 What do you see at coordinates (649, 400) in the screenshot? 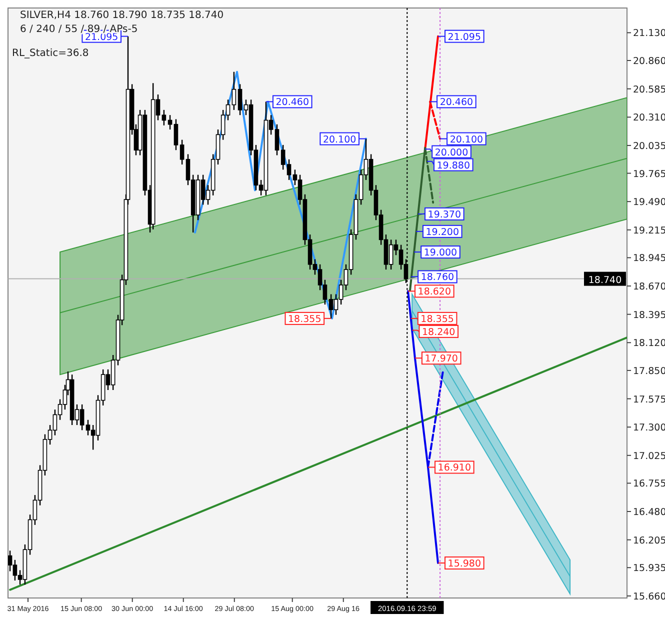
I see `y-tick-label: 17.575` at bounding box center [649, 400].